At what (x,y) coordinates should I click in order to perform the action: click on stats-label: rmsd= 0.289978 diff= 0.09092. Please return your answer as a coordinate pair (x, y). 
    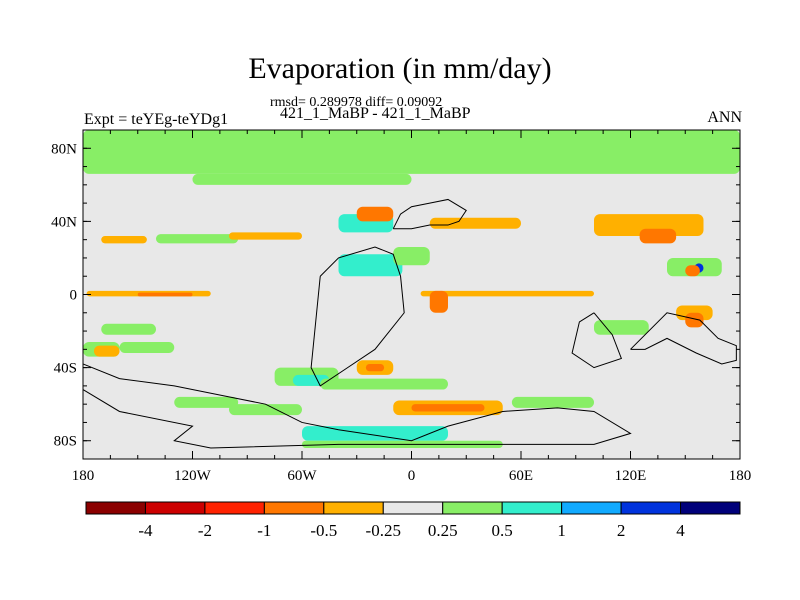
    Looking at the image, I should click on (356, 102).